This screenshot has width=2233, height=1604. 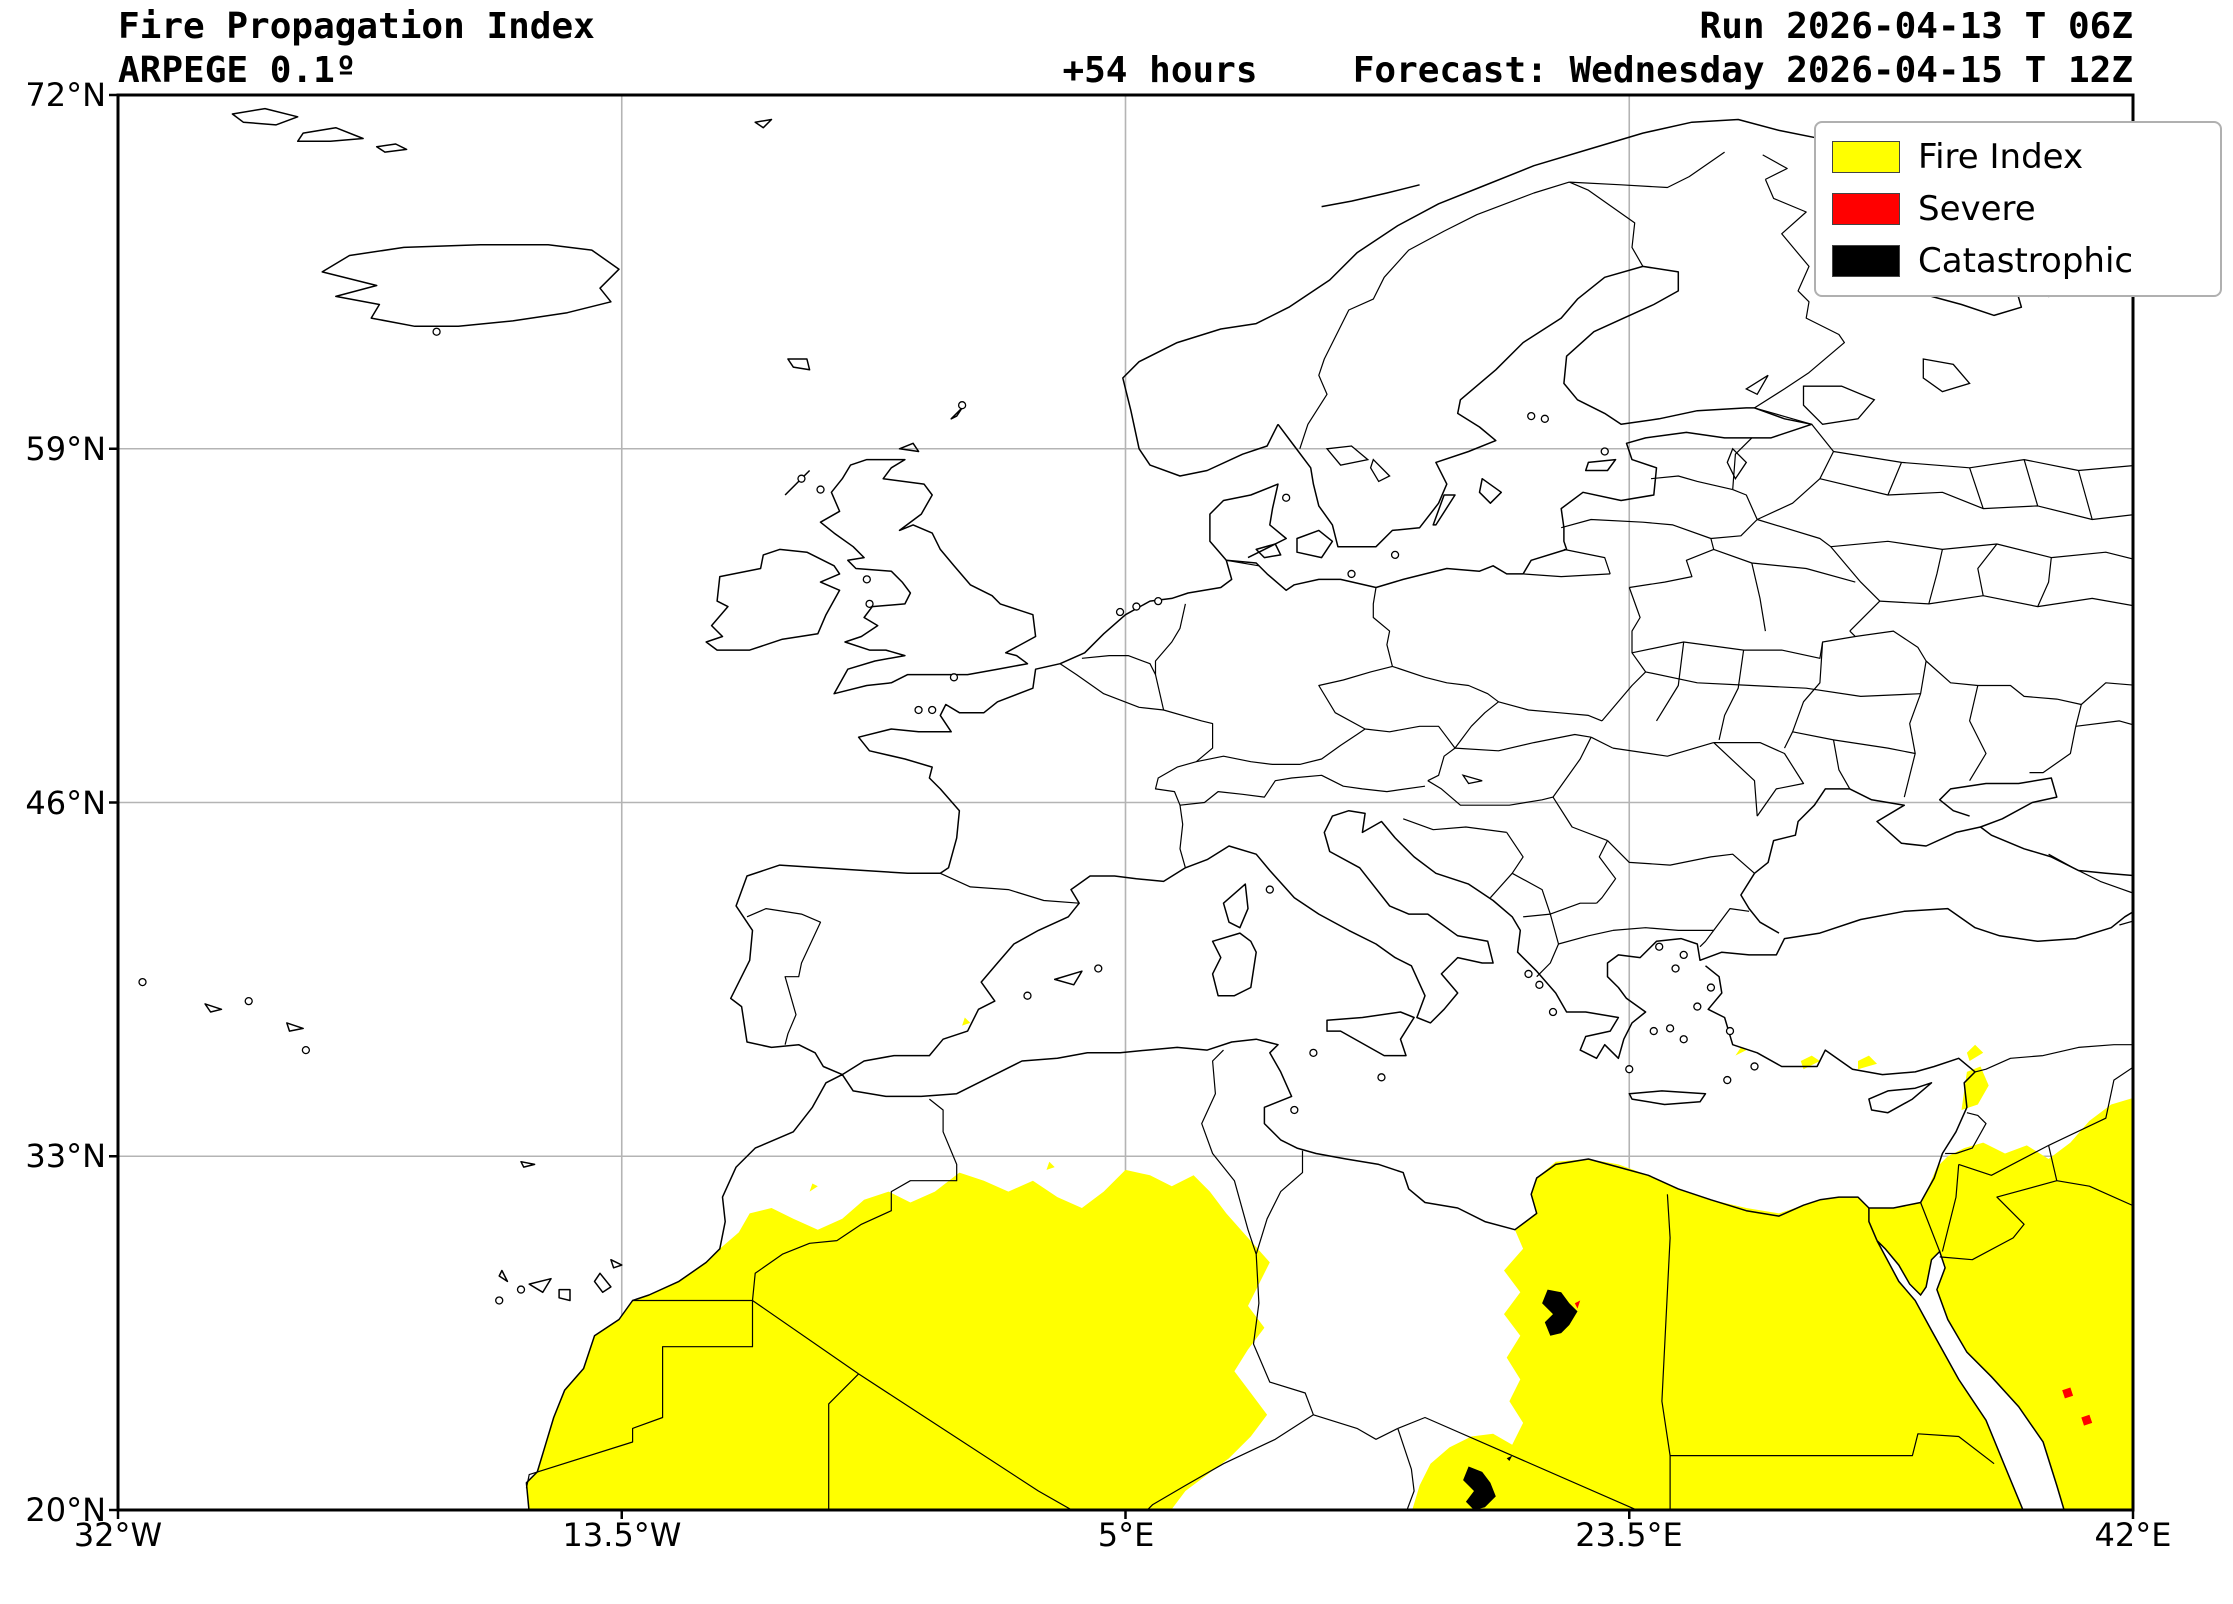 I want to click on fire-index-swatch, so click(x=1866, y=157).